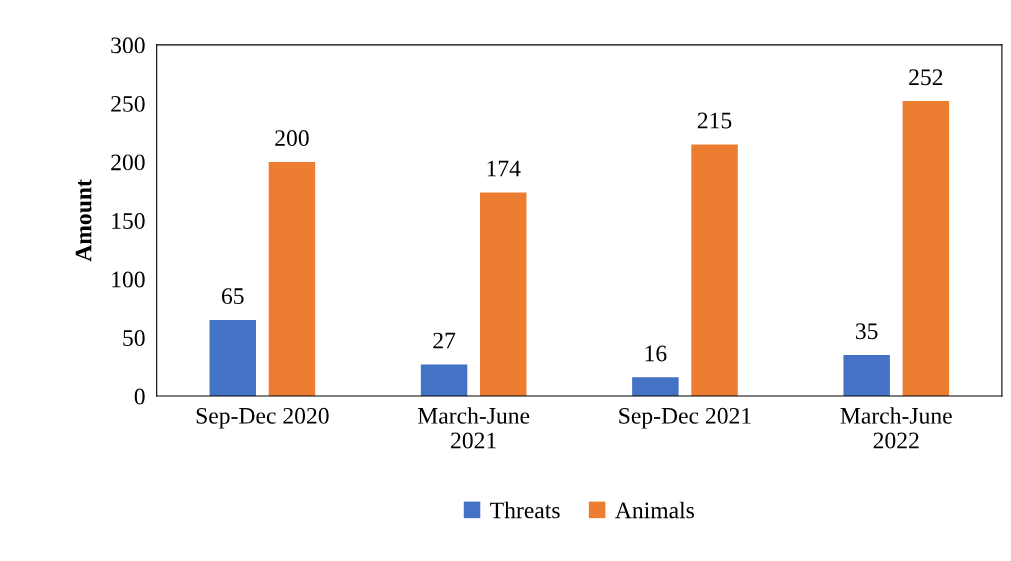 Image resolution: width=1011 pixels, height=561 pixels. What do you see at coordinates (656, 353) in the screenshot?
I see `data-label: 16` at bounding box center [656, 353].